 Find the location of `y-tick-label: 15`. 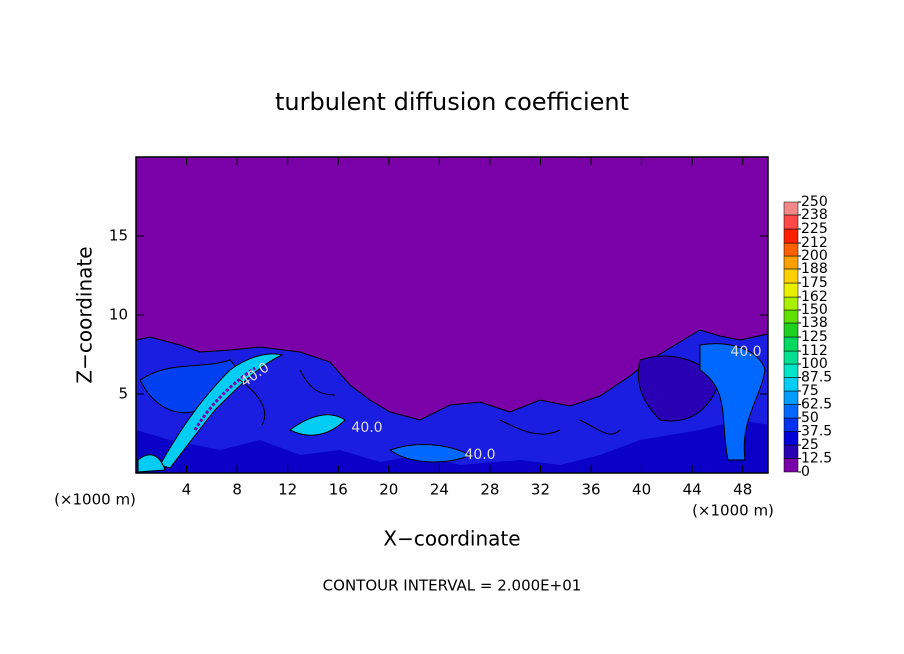

y-tick-label: 15 is located at coordinates (118, 236).